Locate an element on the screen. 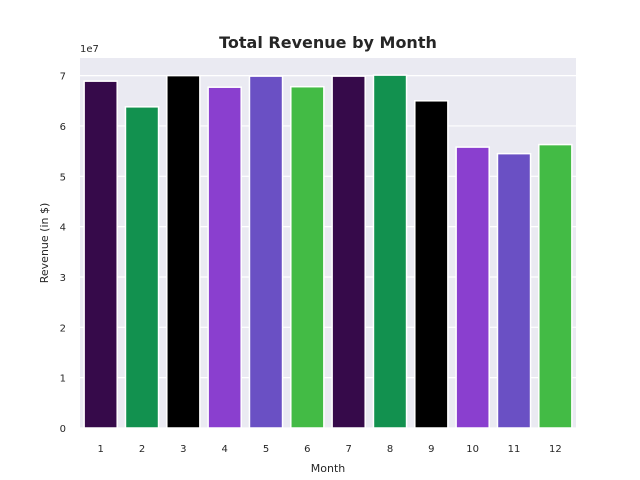 The width and height of the screenshot is (640, 480). y-axis-offset-label: 1e7 is located at coordinates (89, 49).